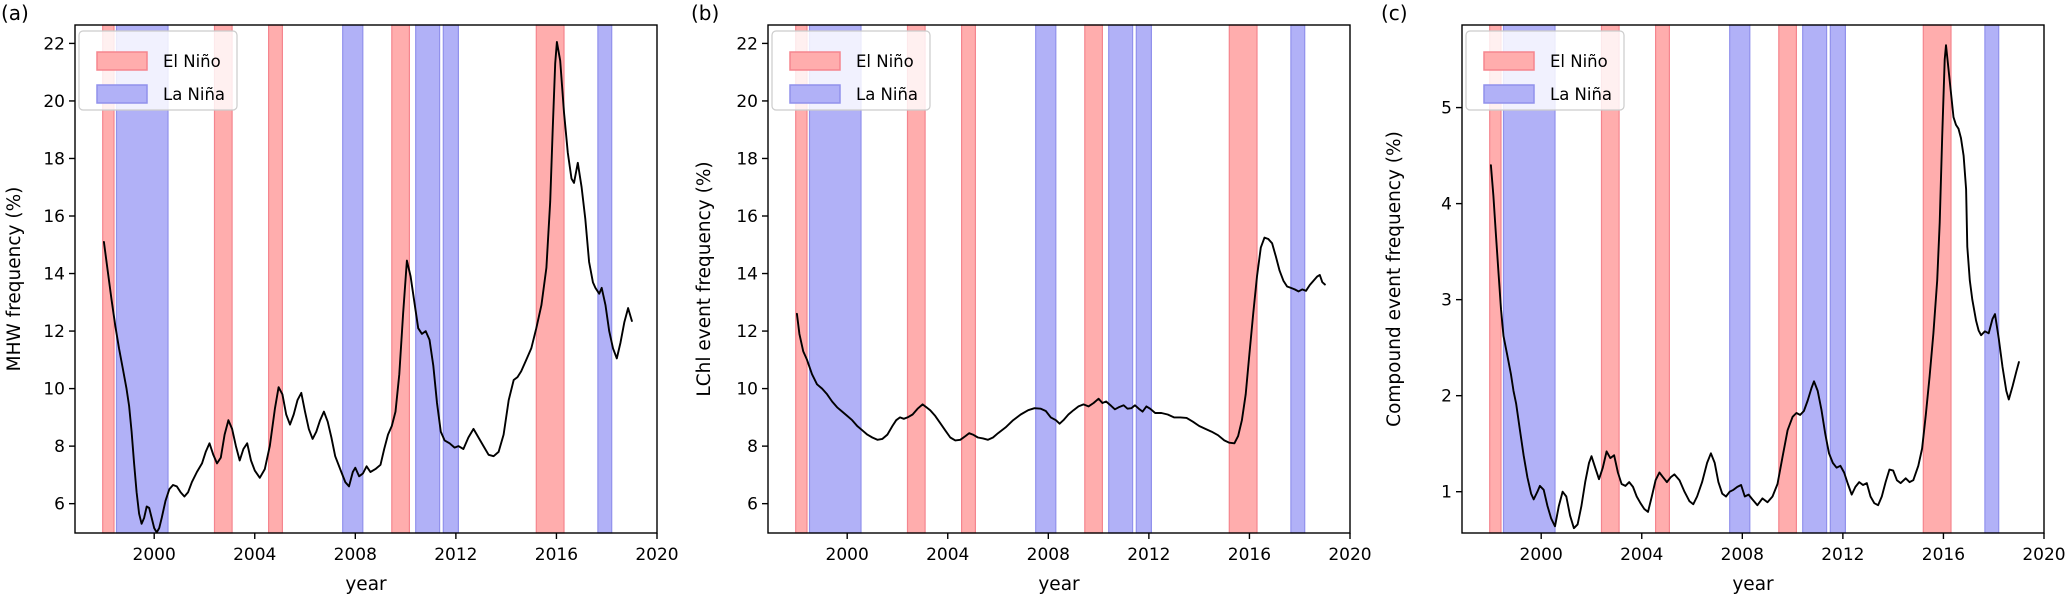 The image size is (2067, 596). I want to click on y-tick-label: 4, so click(1446, 205).